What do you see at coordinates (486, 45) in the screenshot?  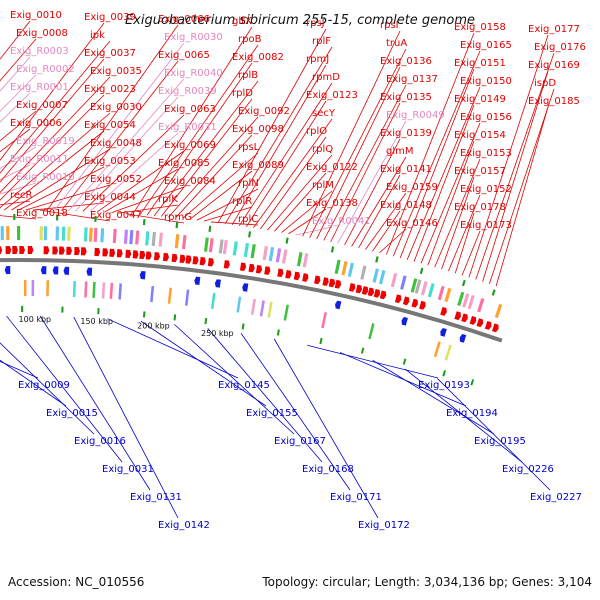 I see `forward-feature-label: Exig_0165` at bounding box center [486, 45].